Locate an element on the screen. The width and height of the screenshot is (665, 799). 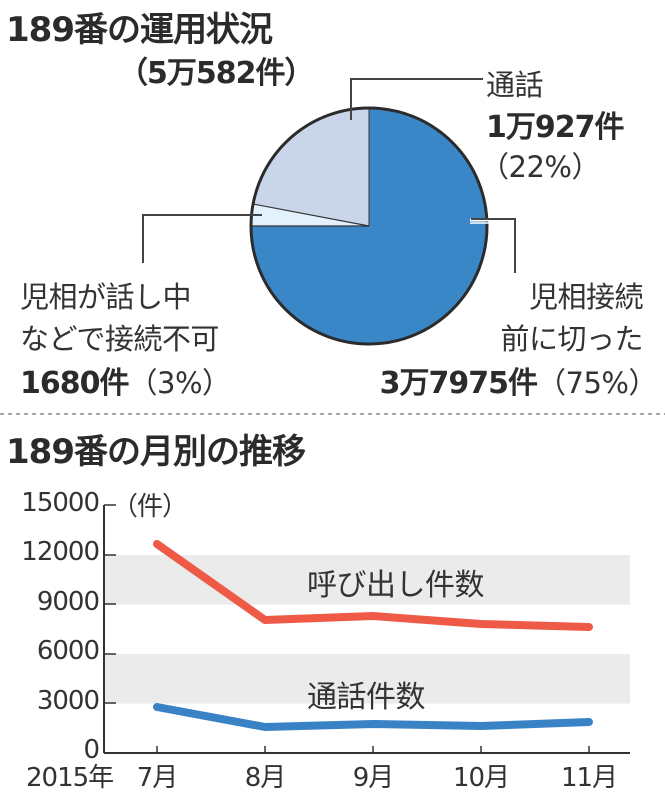
y-tick-15000: 15000 is located at coordinates (60, 503).